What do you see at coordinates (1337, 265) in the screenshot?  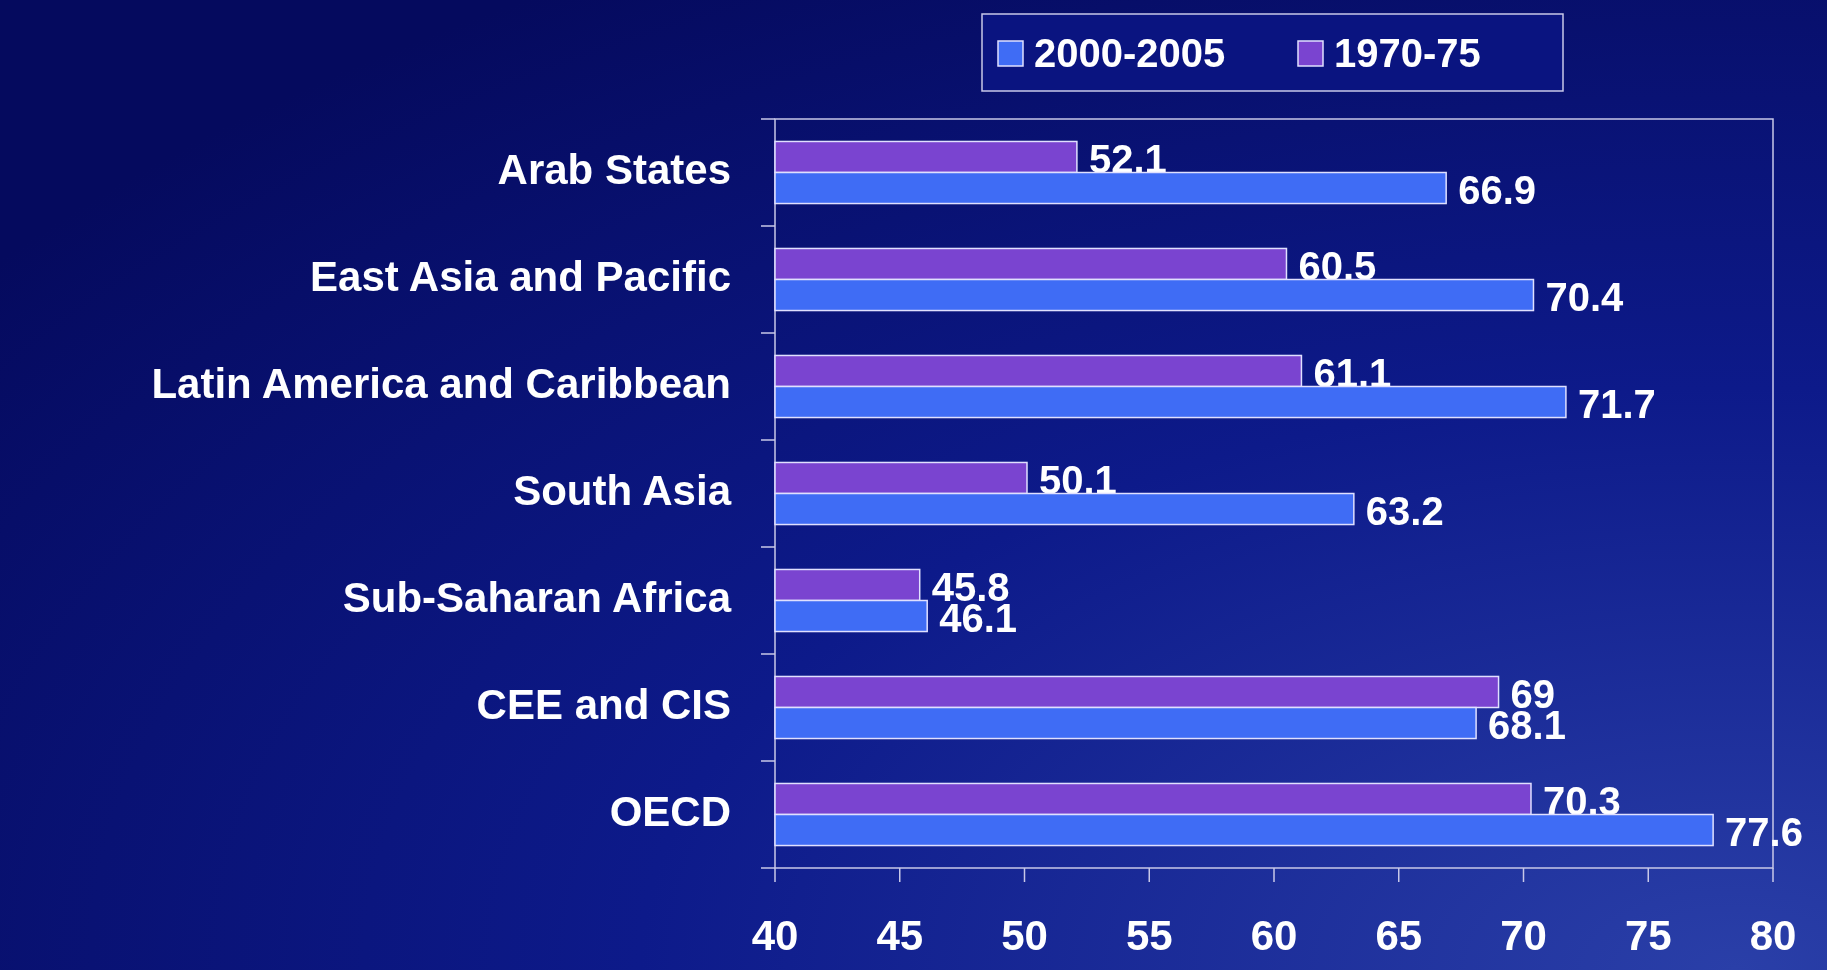 I see `data-label: 60.5` at bounding box center [1337, 265].